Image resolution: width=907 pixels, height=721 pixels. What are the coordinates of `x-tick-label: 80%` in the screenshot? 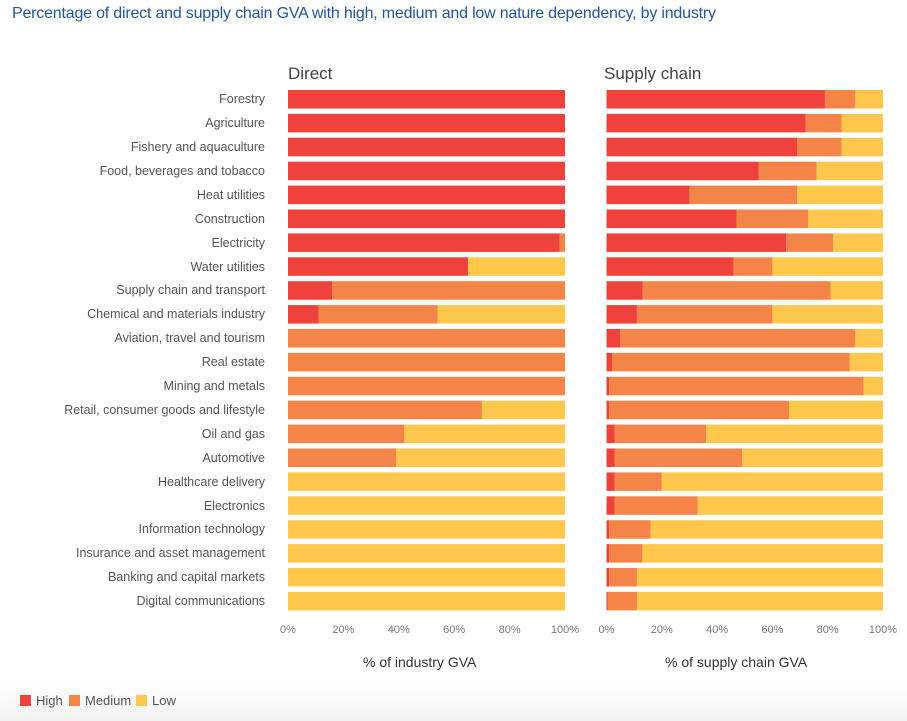 It's located at (510, 630).